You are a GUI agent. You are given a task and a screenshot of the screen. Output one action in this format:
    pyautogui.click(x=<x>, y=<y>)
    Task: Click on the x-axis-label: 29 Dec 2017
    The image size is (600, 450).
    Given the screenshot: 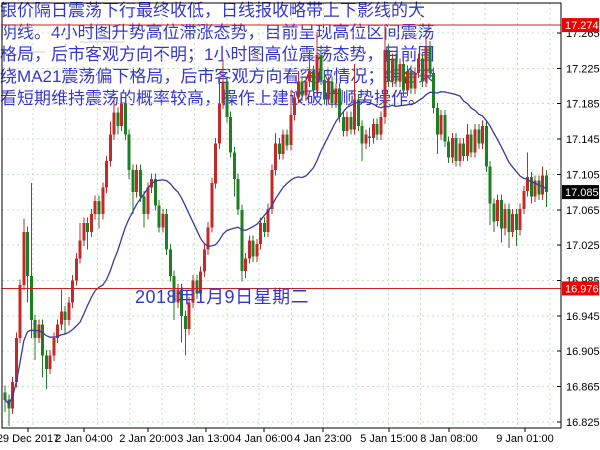 What is the action you would take?
    pyautogui.click(x=29, y=439)
    